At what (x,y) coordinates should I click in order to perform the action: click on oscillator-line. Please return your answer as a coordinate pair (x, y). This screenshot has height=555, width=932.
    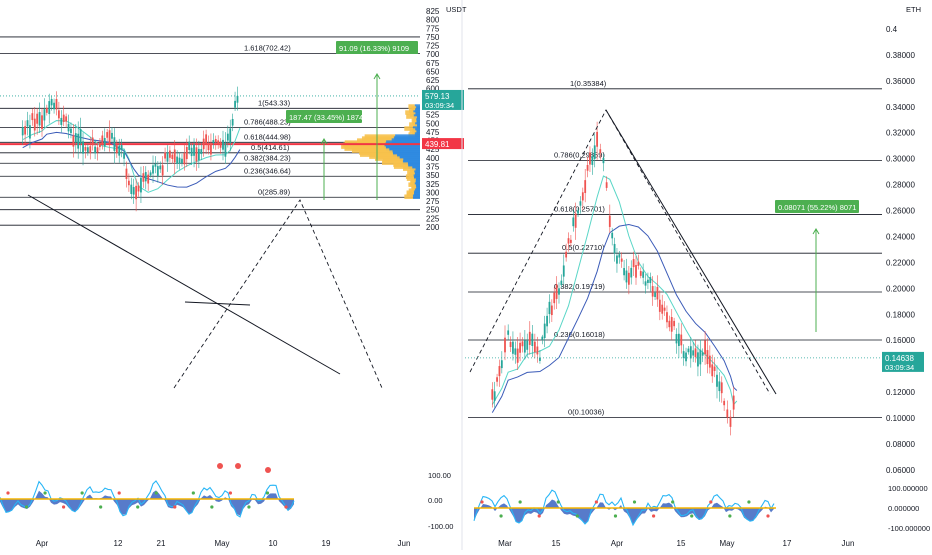
    Looking at the image, I should click on (624, 508).